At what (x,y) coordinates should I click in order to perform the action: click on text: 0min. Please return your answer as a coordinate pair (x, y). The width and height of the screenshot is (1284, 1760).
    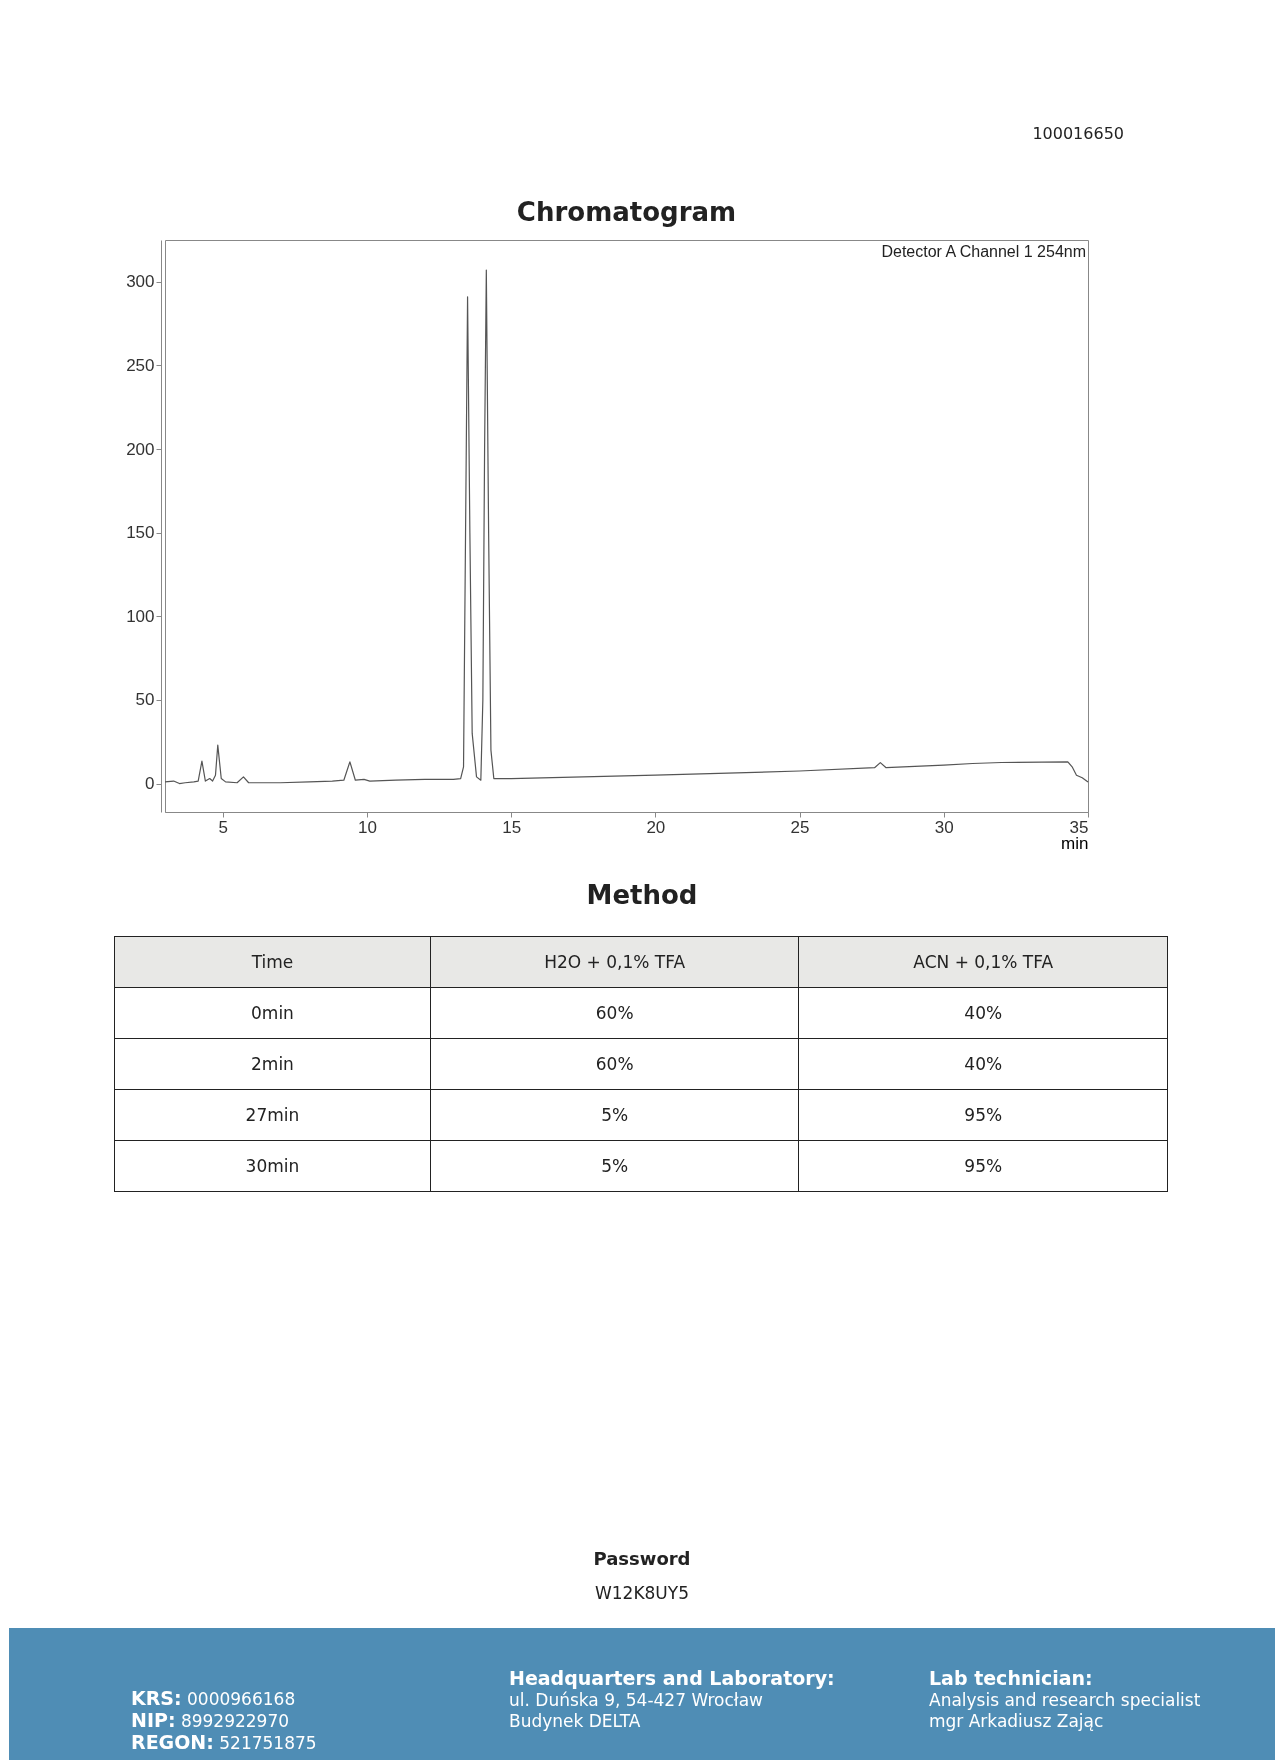
    Looking at the image, I should click on (272, 1013).